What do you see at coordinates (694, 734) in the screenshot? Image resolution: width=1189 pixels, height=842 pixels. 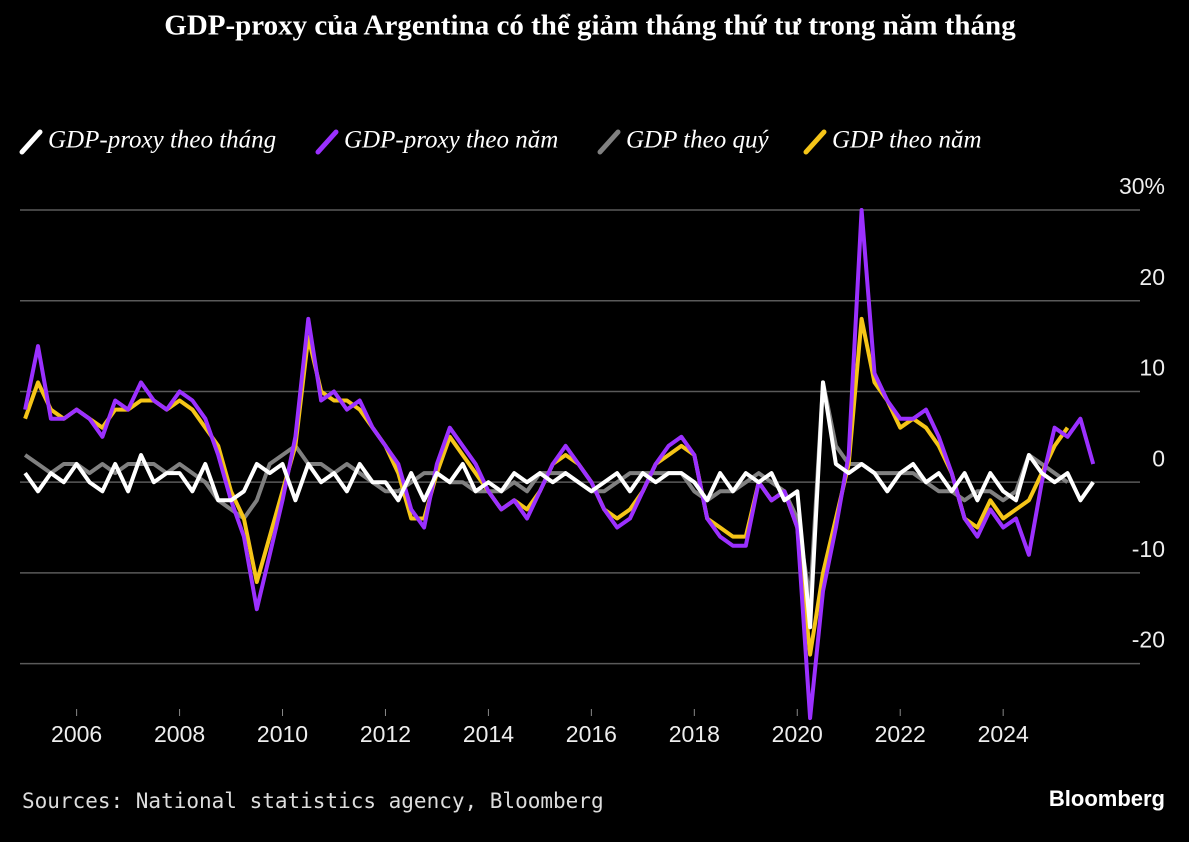 I see `x-tick-label: 2018` at bounding box center [694, 734].